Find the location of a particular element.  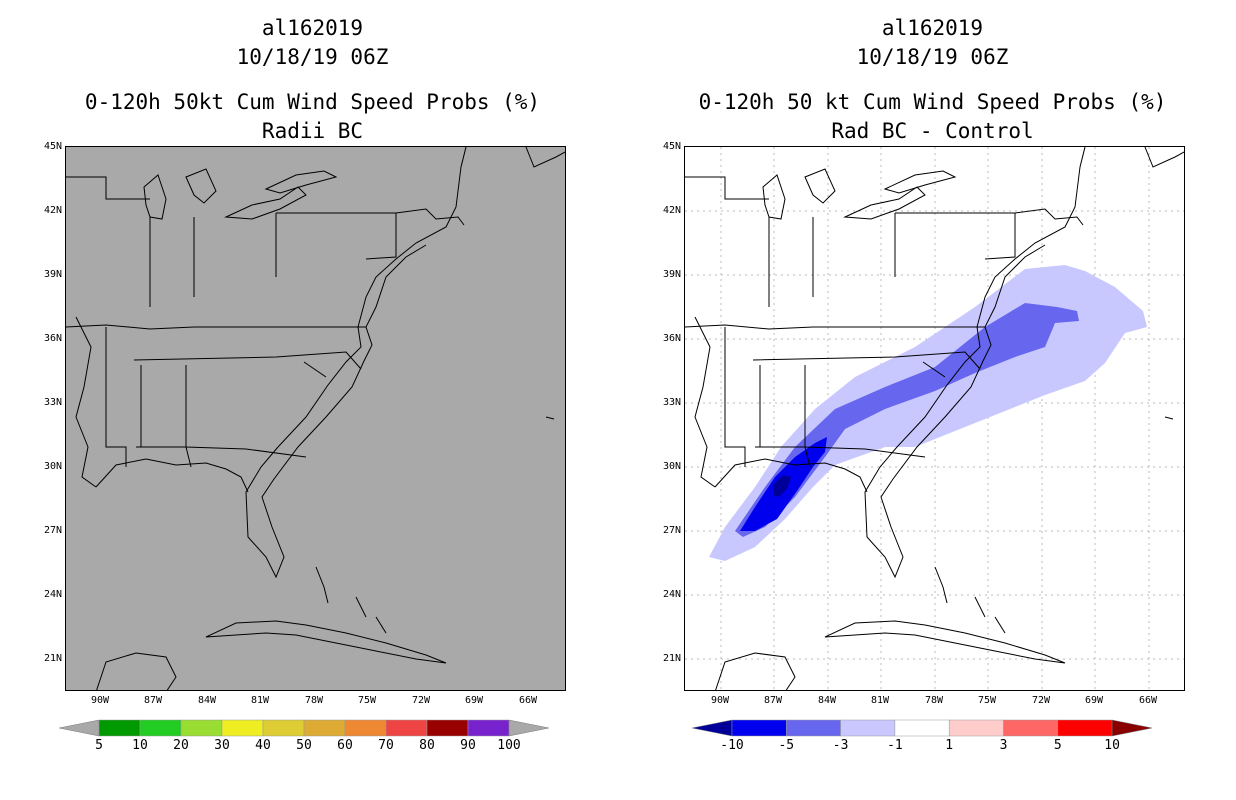

right-title-date: 10/18/19 06Z is located at coordinates (932, 57).